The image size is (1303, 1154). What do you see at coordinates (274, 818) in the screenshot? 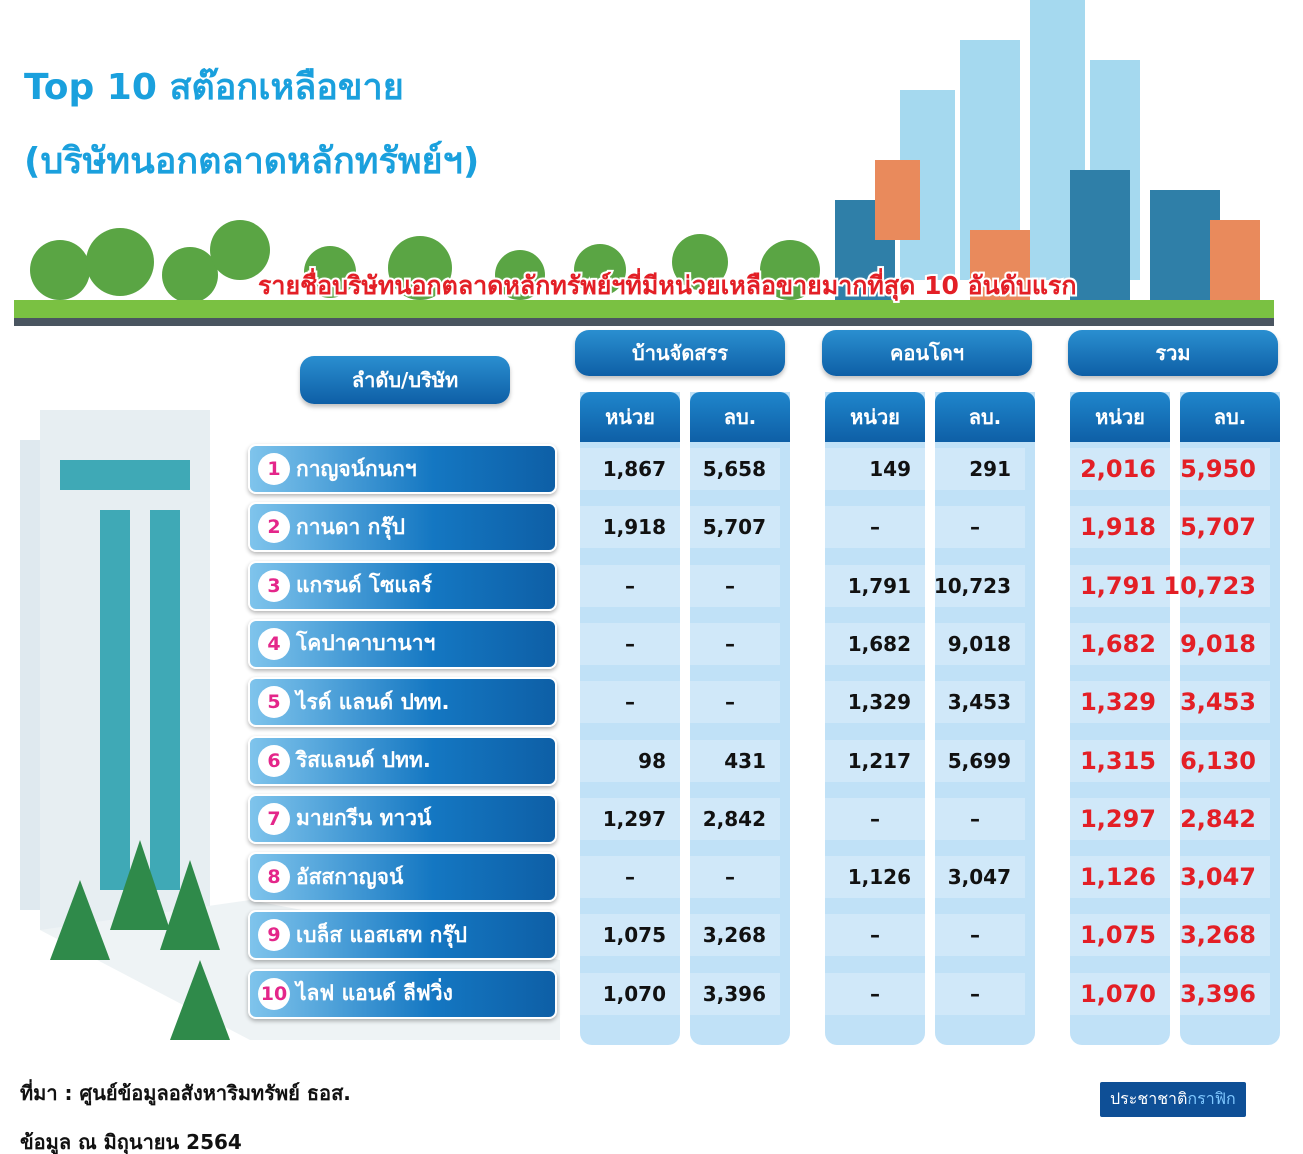
I see `rank: 7` at bounding box center [274, 818].